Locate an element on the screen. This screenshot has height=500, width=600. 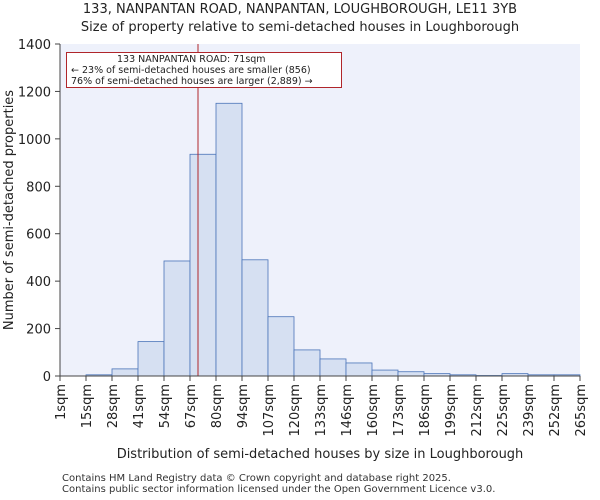
bar-173sqm is located at coordinates (411, 374).